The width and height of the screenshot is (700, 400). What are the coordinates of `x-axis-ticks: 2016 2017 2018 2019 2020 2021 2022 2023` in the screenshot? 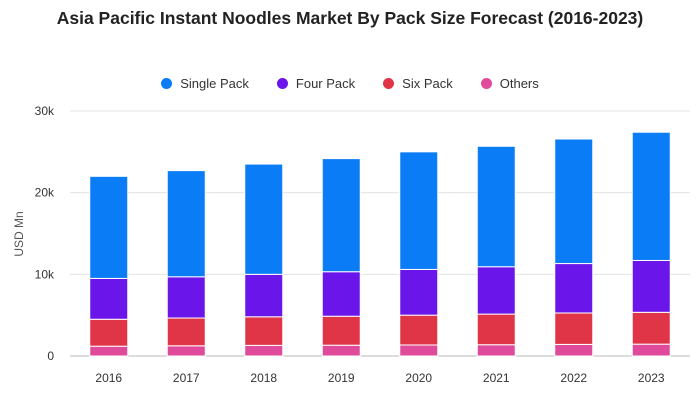 It's located at (380, 378).